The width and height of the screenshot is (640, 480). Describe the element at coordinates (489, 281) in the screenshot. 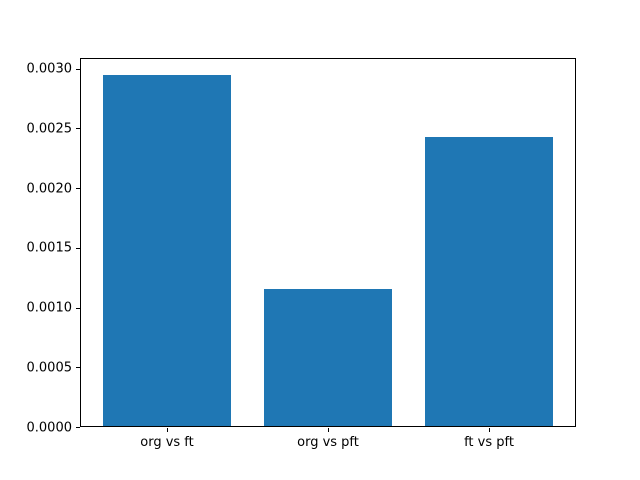

I see `bar-ft-vs-pft` at that location.